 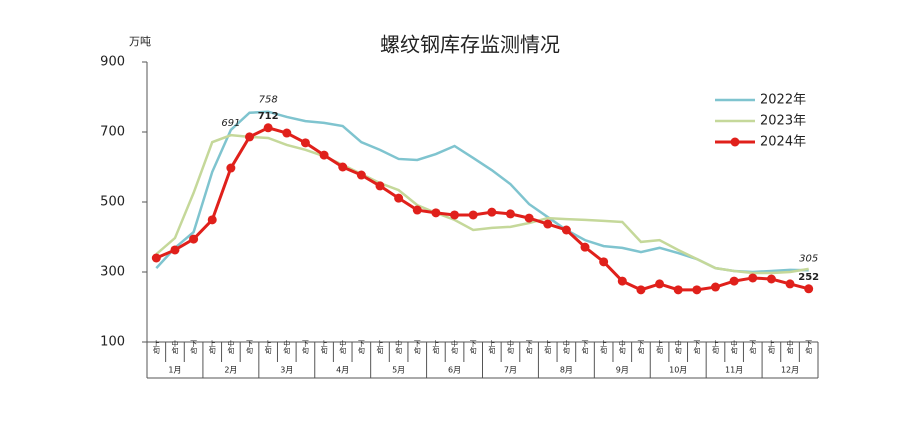 What do you see at coordinates (808, 258) in the screenshot?
I see `value-label: 305` at bounding box center [808, 258].